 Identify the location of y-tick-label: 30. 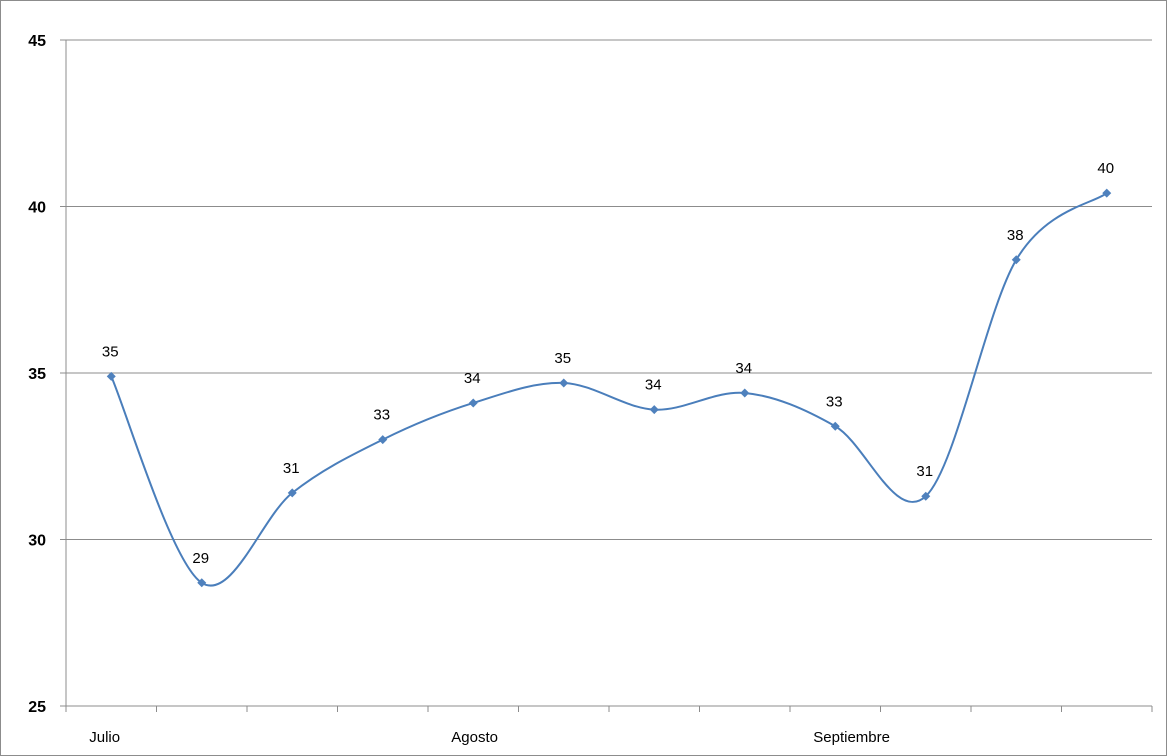
(37, 541).